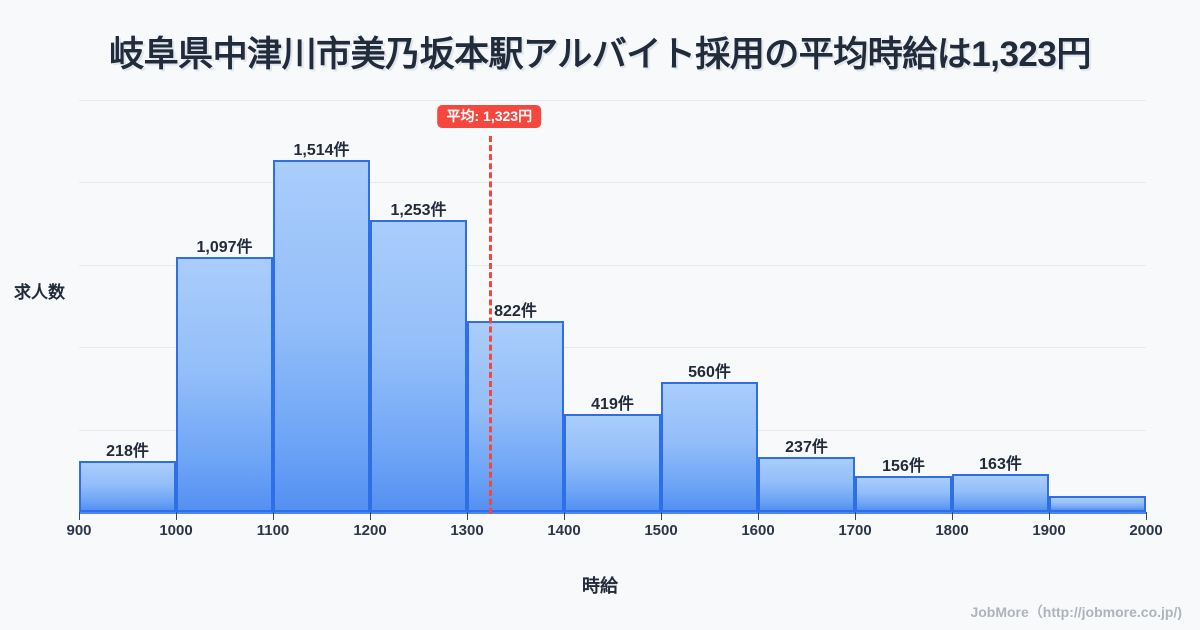  What do you see at coordinates (39, 292) in the screenshot?
I see `y-axis-title: 求人数` at bounding box center [39, 292].